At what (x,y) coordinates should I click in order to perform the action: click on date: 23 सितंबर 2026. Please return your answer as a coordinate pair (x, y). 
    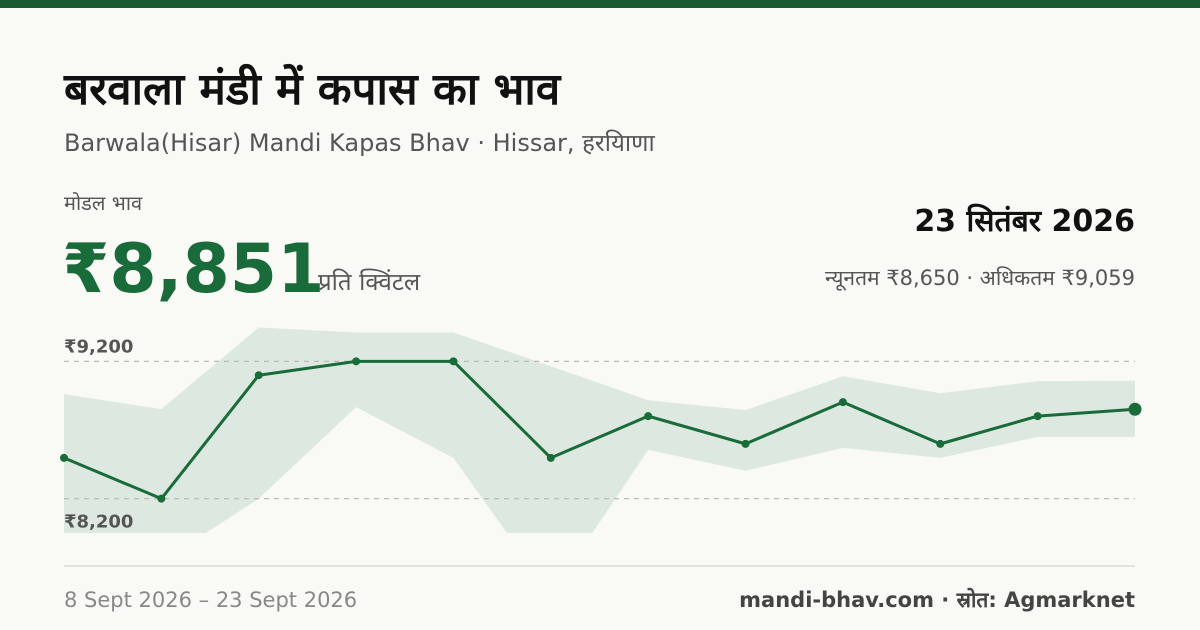
    Looking at the image, I should click on (1024, 221).